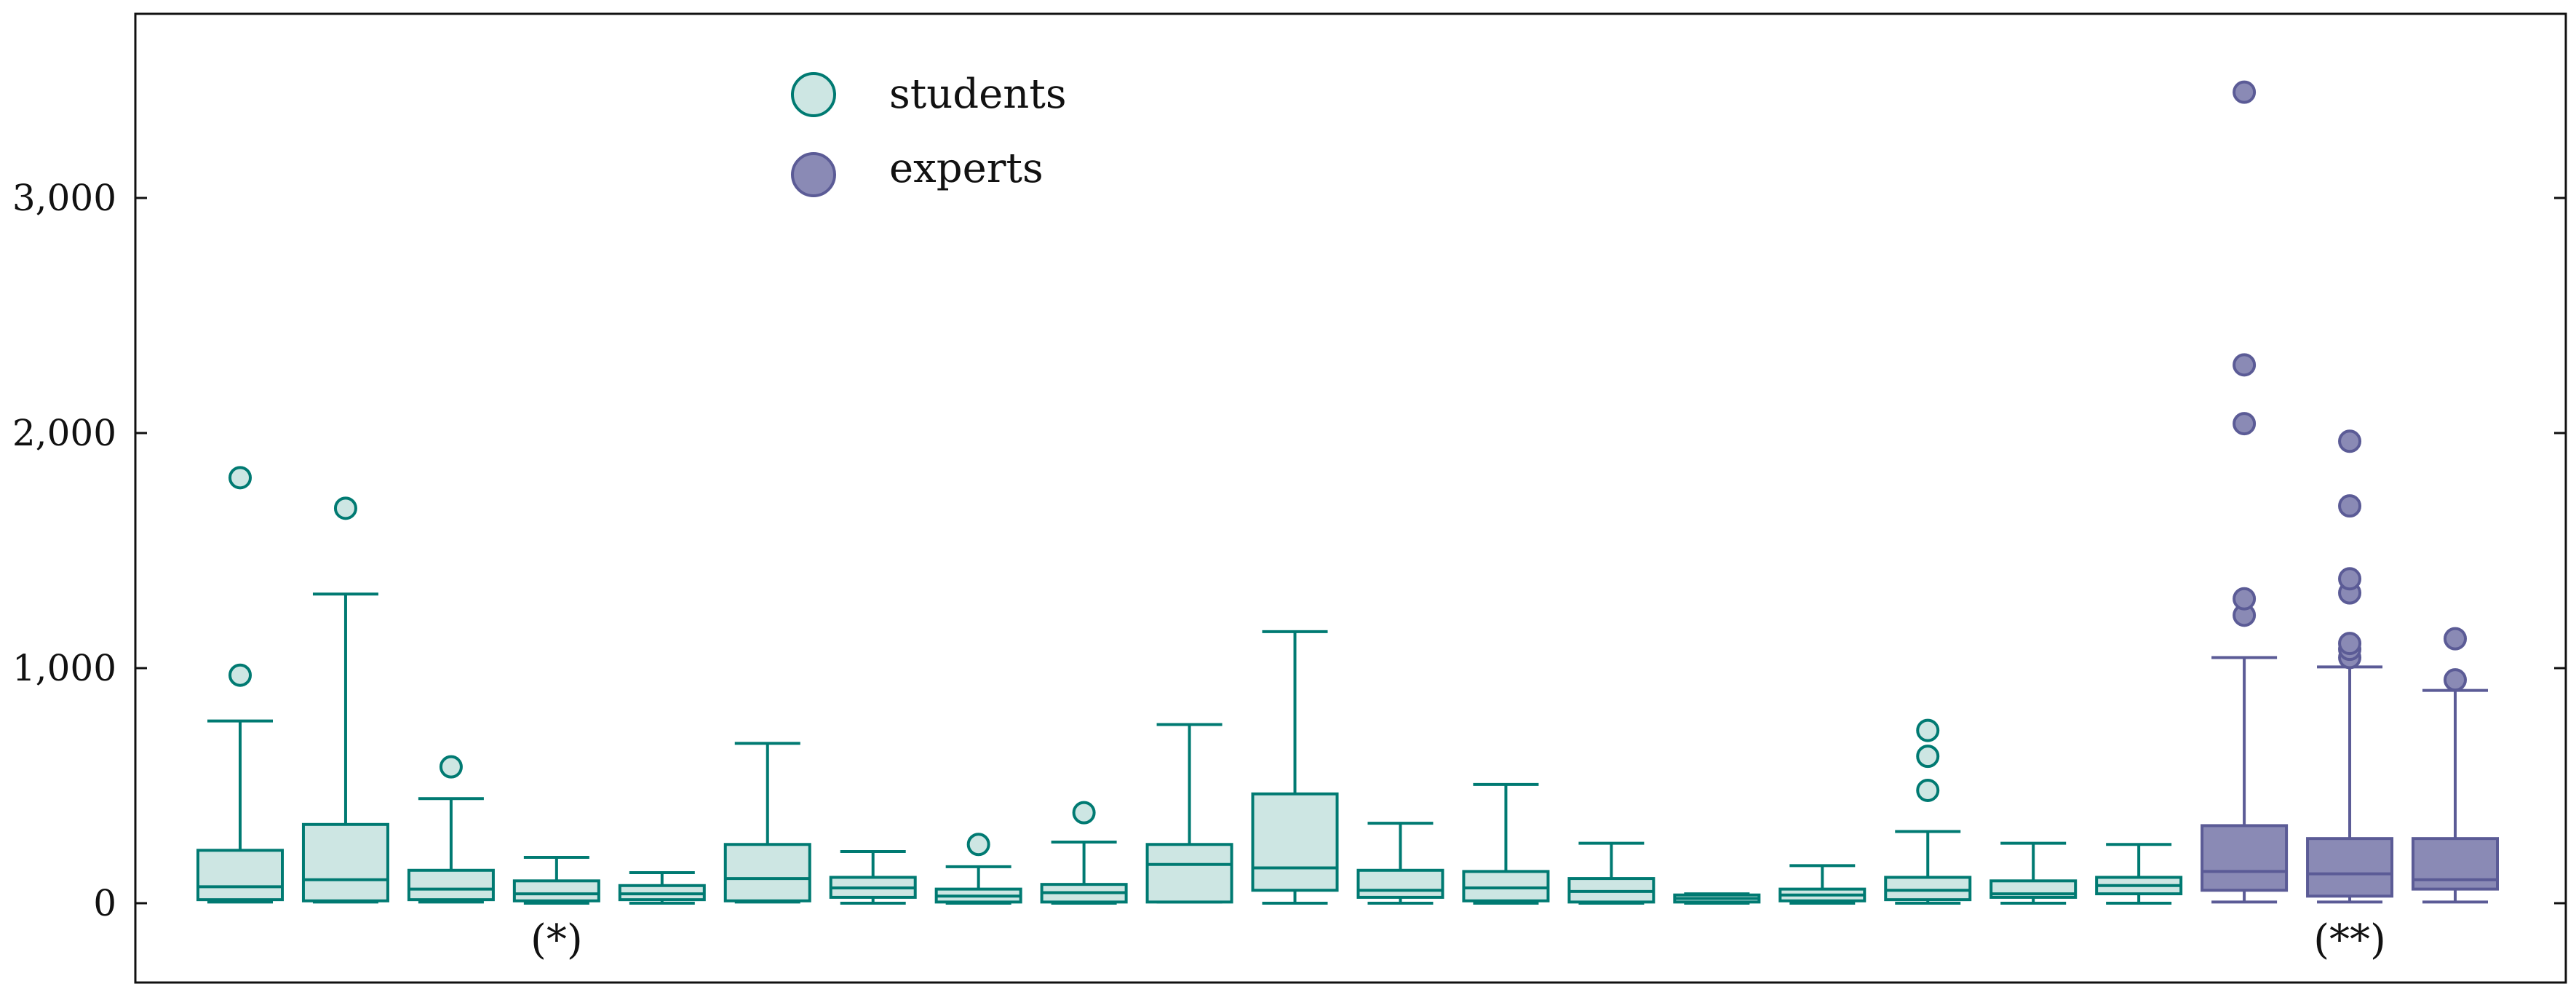 Image resolution: width=2576 pixels, height=1000 pixels. Describe the element at coordinates (1458, 940) in the screenshot. I see `annotation-group: (*) (**)` at that location.